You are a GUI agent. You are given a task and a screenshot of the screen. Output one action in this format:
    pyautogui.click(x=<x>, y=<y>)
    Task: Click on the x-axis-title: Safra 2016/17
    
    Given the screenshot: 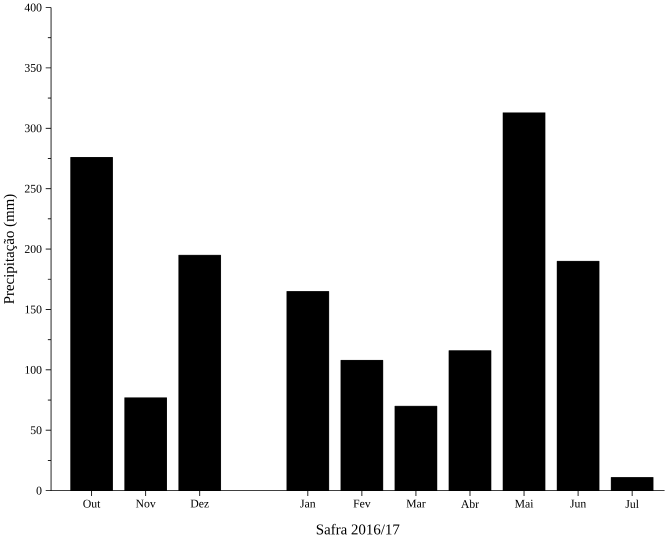 What is the action you would take?
    pyautogui.click(x=358, y=529)
    